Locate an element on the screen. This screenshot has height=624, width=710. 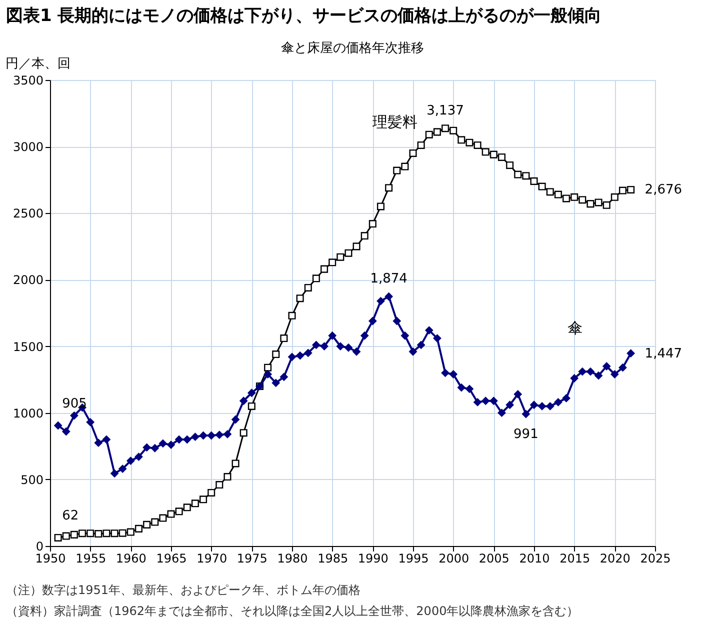
series-label: 理髪料 is located at coordinates (395, 122).